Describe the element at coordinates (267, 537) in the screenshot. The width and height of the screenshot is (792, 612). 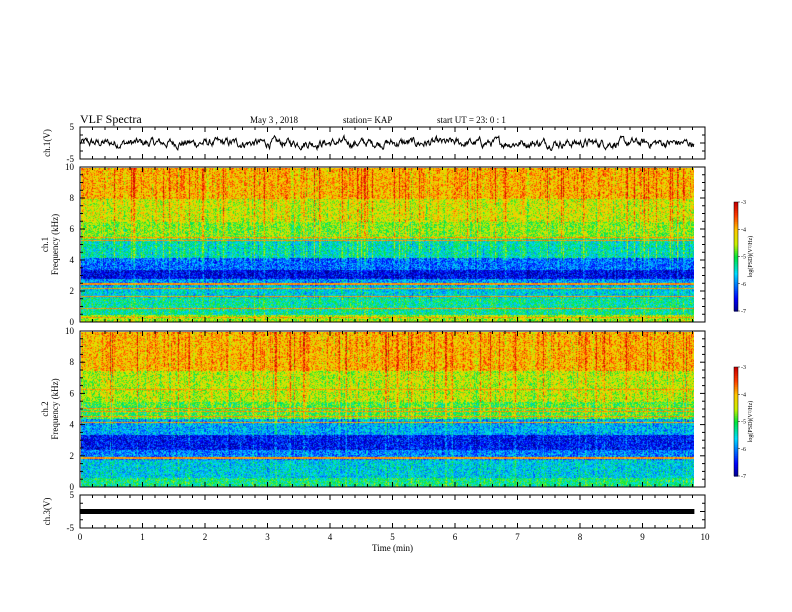
I see `time-tick-label: 3` at that location.